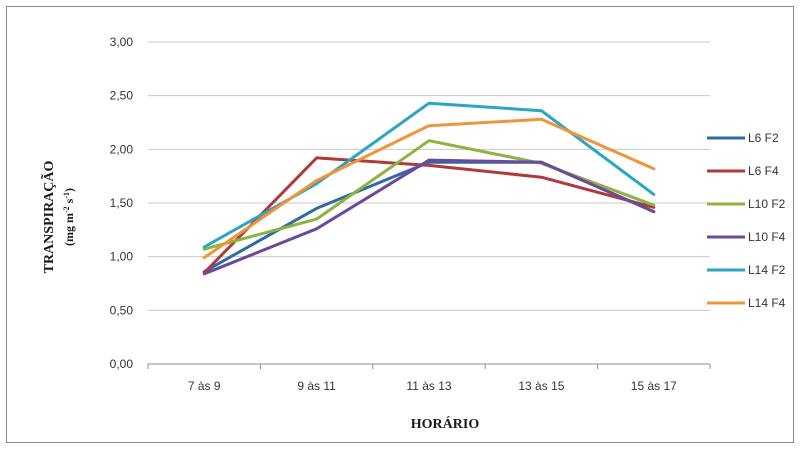  I want to click on x-tick-label: 7 às 9, so click(204, 386).